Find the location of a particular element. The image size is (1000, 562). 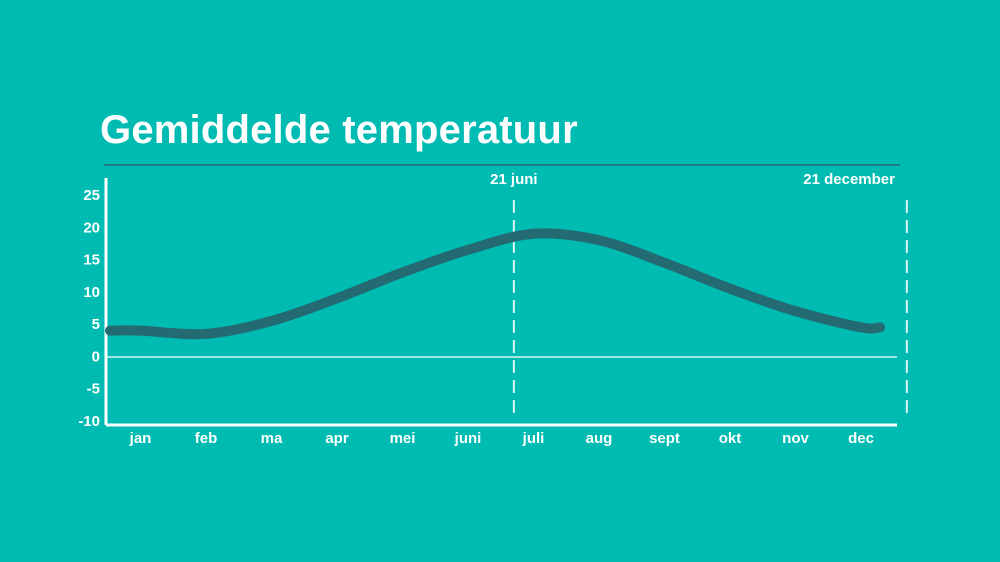

y-tick-label: -10 is located at coordinates (89, 421).